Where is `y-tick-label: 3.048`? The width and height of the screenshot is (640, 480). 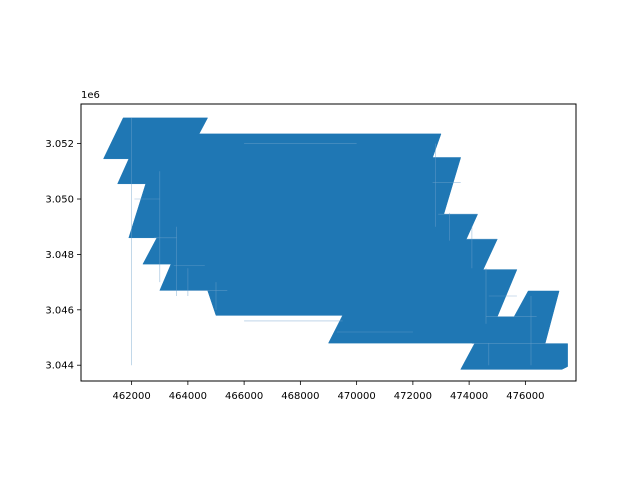 y-tick-label: 3.048 is located at coordinates (59, 255).